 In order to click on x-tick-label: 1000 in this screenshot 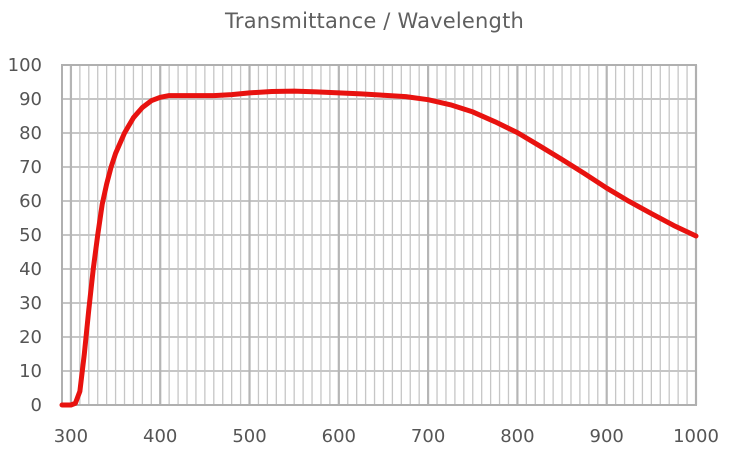, I will do `click(696, 436)`.